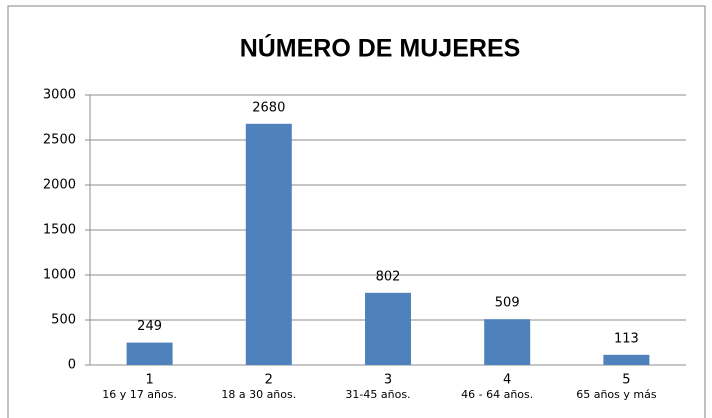  What do you see at coordinates (59, 95) in the screenshot?
I see `y-tick-label: 3000` at bounding box center [59, 95].